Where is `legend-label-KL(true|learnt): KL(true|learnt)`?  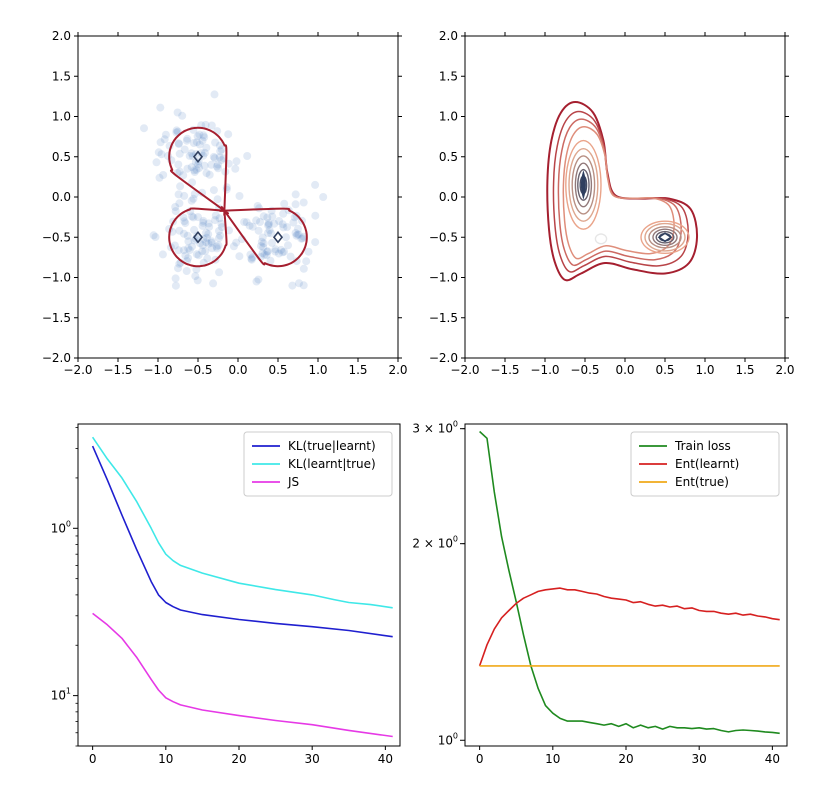
legend-label-KL(true|learnt): KL(true|learnt) is located at coordinates (332, 446).